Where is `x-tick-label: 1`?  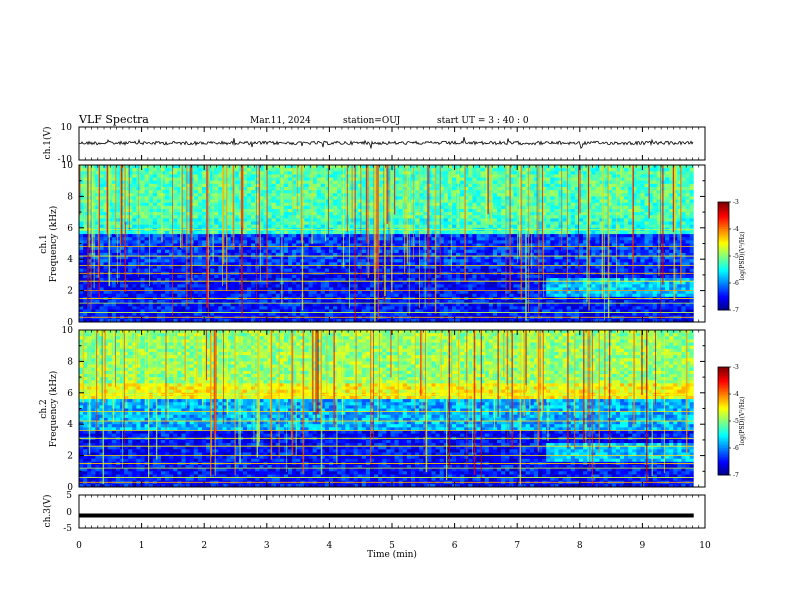 x-tick-label: 1 is located at coordinates (142, 546).